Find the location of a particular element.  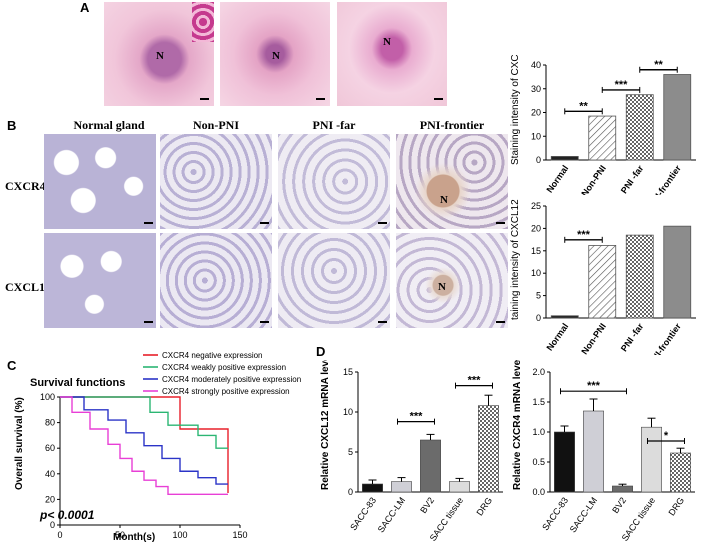

y-tick-label: 1.5 is located at coordinates (538, 402).